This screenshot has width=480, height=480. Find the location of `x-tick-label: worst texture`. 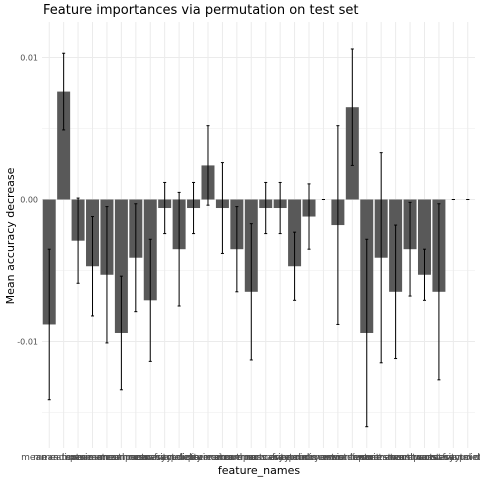

x-tick-label: worst texture is located at coordinates (352, 458).